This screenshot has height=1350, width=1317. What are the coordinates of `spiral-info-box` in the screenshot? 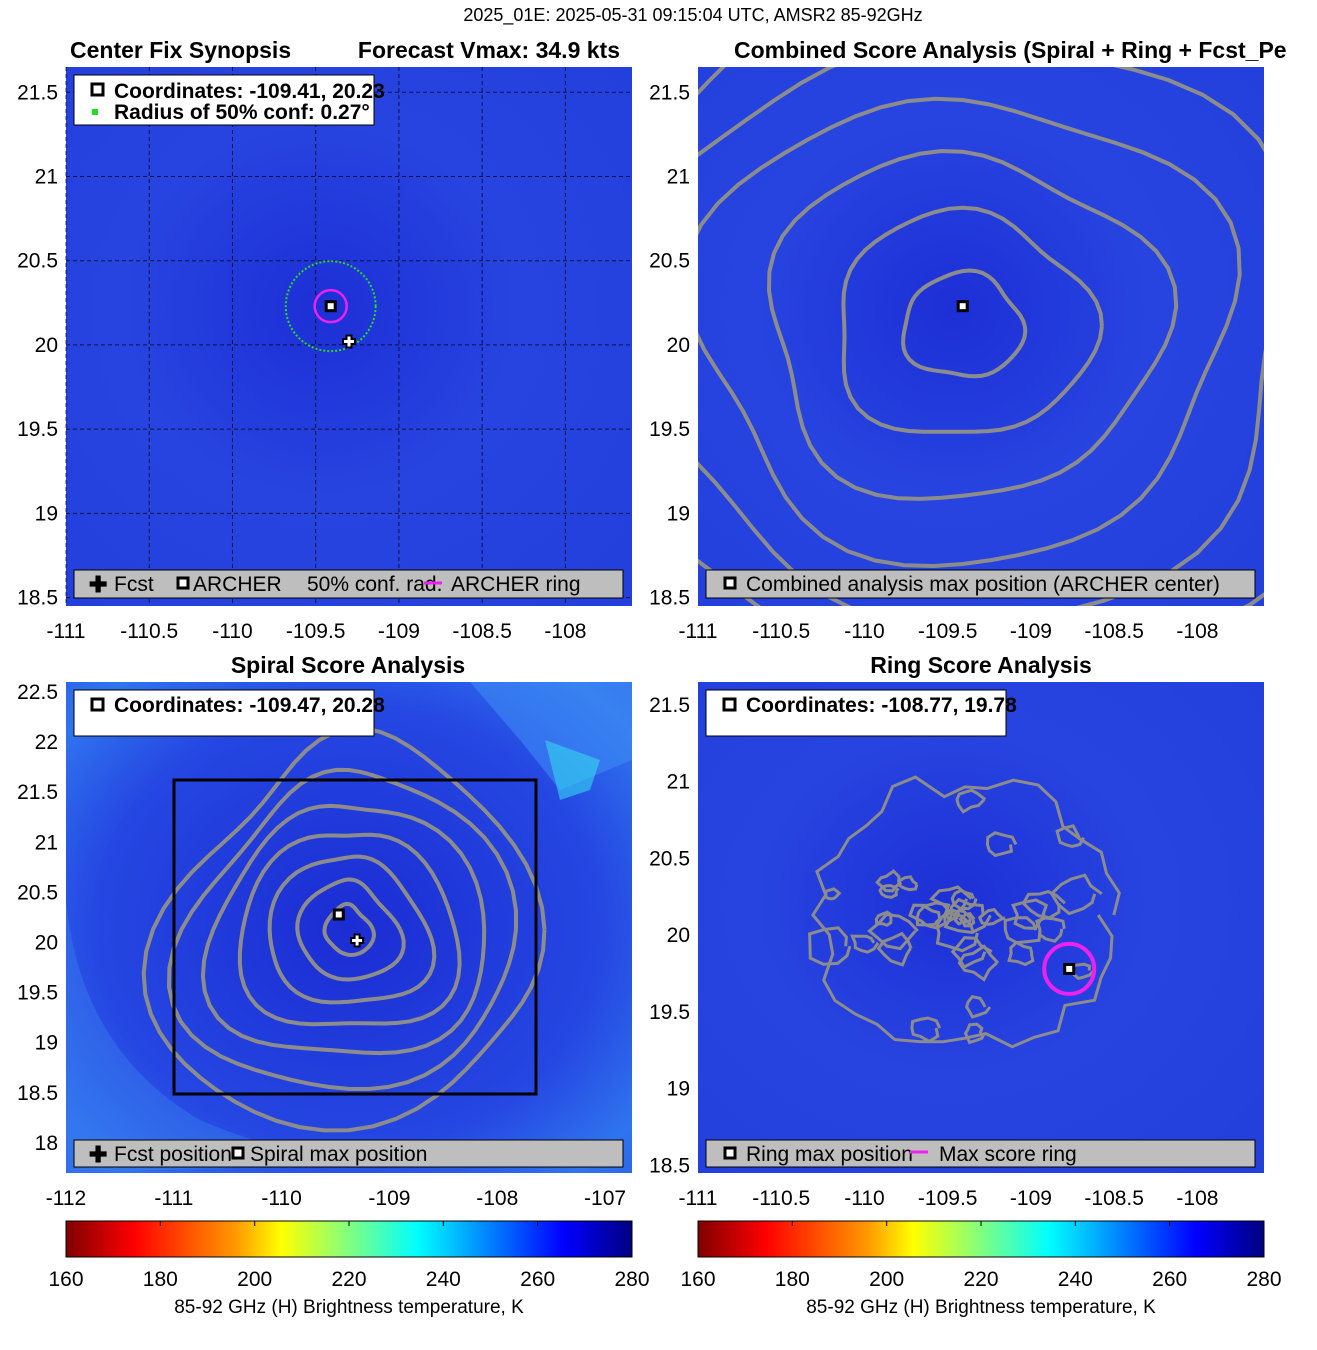 It's located at (224, 713).